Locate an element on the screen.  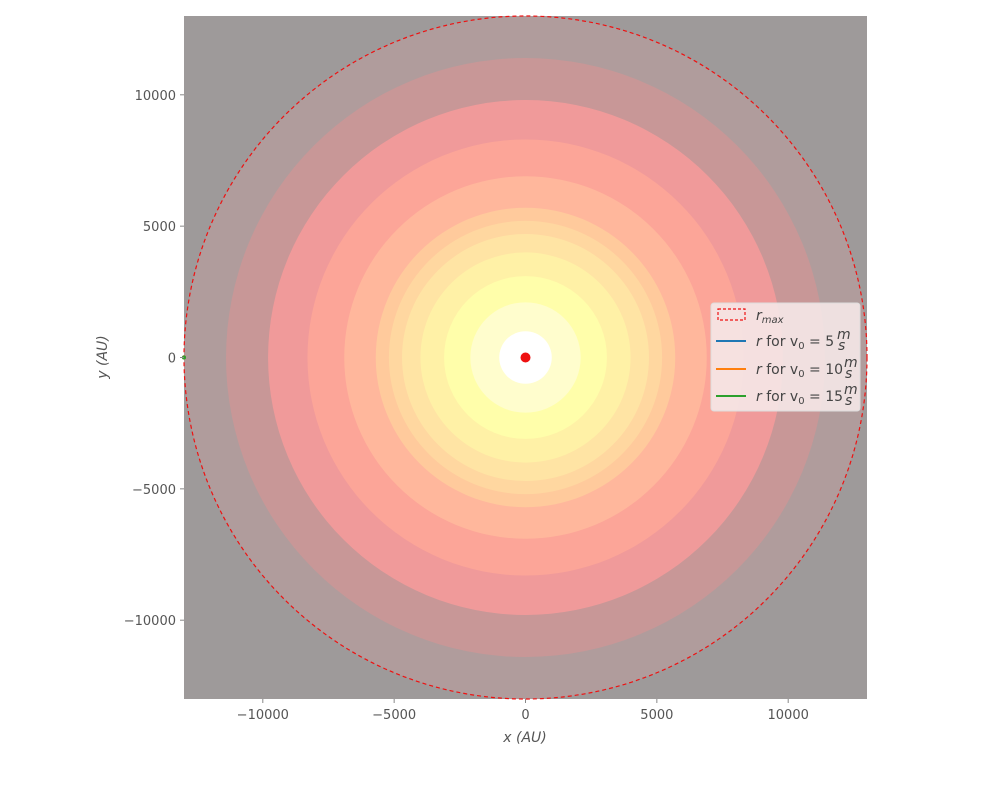
y-axis: −10000 −5000 0 5000 10000 is located at coordinates (154, 359).